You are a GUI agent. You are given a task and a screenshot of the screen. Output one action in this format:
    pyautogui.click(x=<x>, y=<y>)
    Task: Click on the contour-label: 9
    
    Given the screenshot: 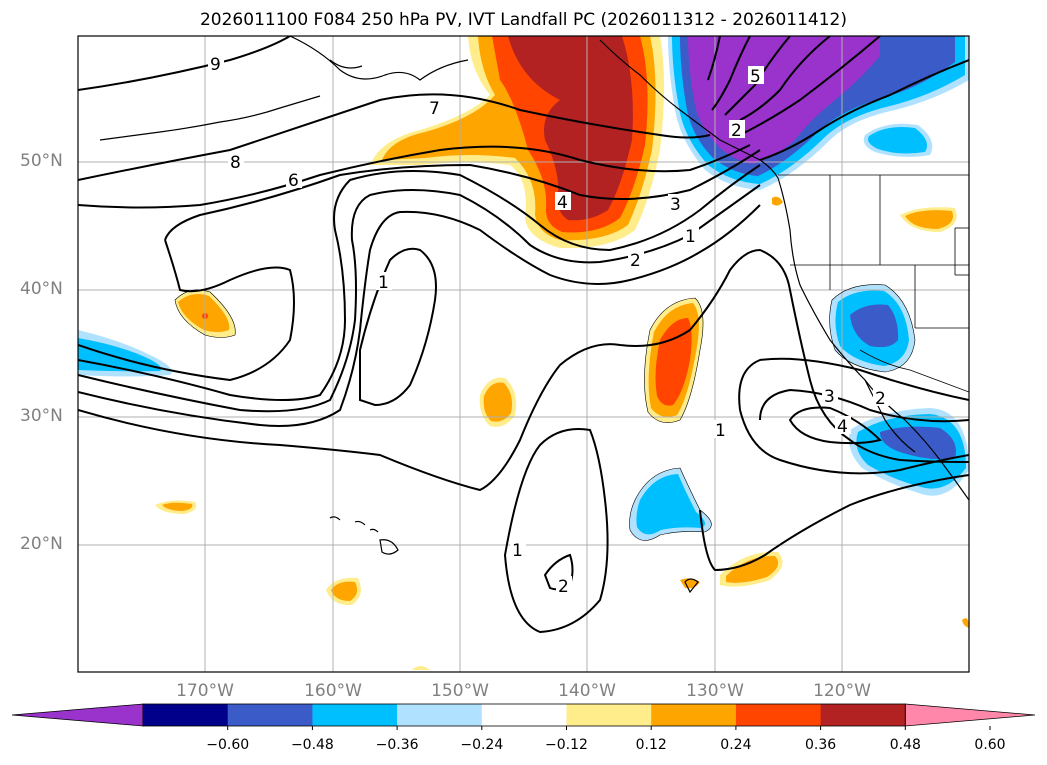 What is the action you would take?
    pyautogui.click(x=215, y=65)
    